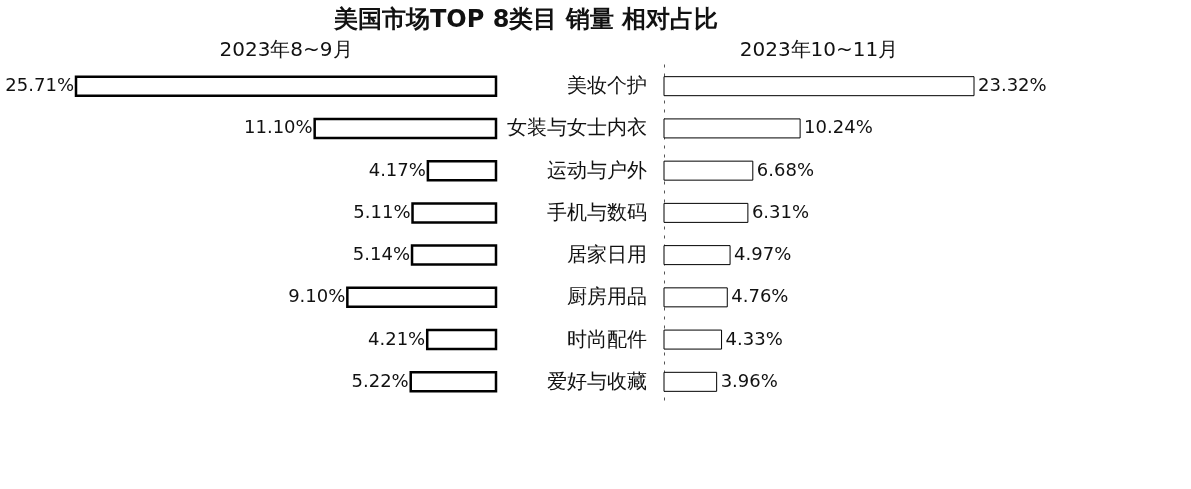  I want to click on y-tick-label: 女装与女士内衣, so click(576, 127).